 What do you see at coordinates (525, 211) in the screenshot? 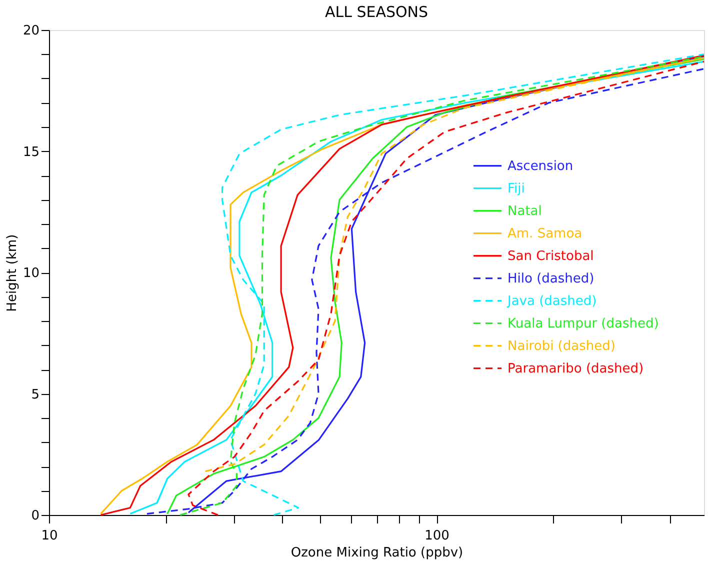
I see `legend-label: Natal` at bounding box center [525, 211].